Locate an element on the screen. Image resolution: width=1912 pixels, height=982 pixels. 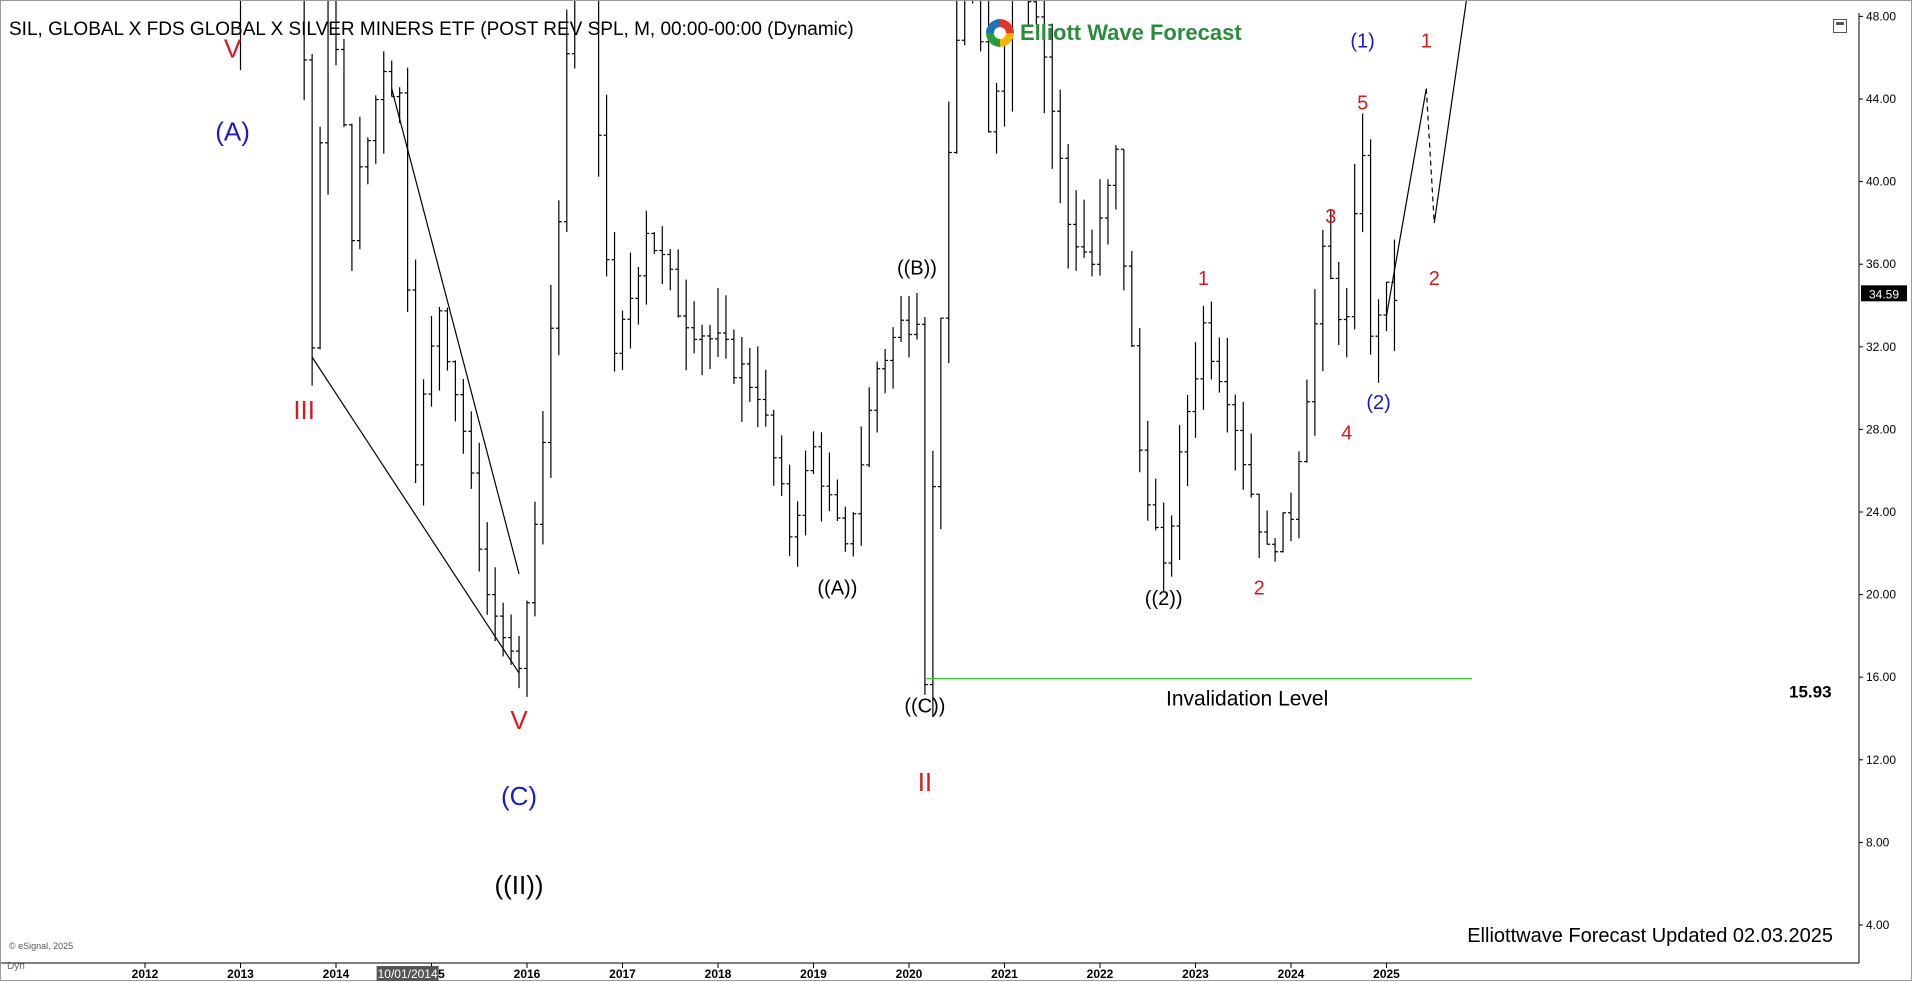
invalidation-value: 15.93 is located at coordinates (1810, 692).